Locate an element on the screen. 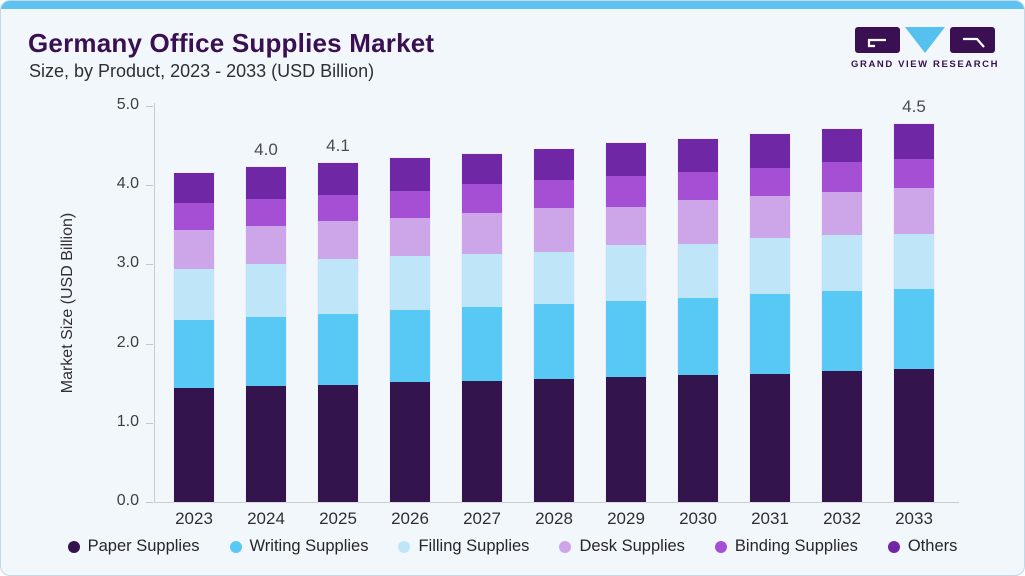 Image resolution: width=1025 pixels, height=576 pixels. legend-label: Desk Supplies is located at coordinates (632, 546).